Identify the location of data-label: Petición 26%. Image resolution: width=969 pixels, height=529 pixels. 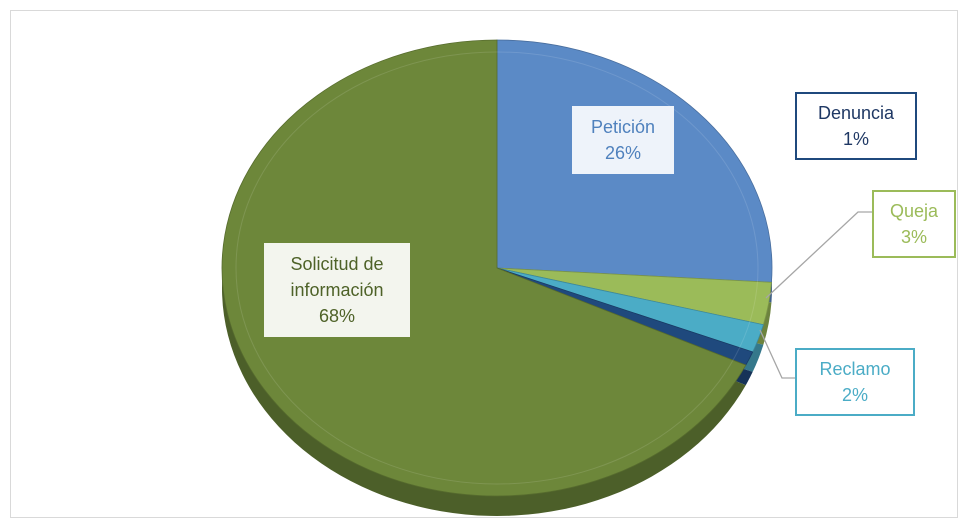
(623, 140).